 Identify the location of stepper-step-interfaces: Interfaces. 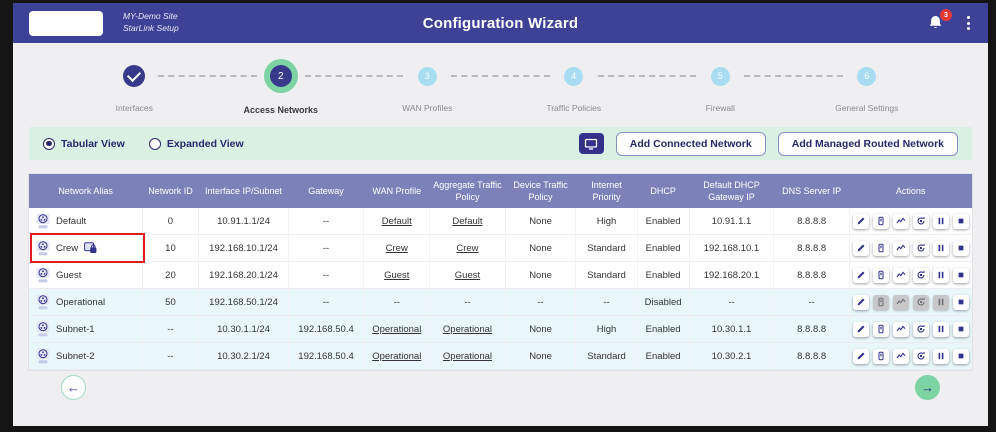
(159, 87).